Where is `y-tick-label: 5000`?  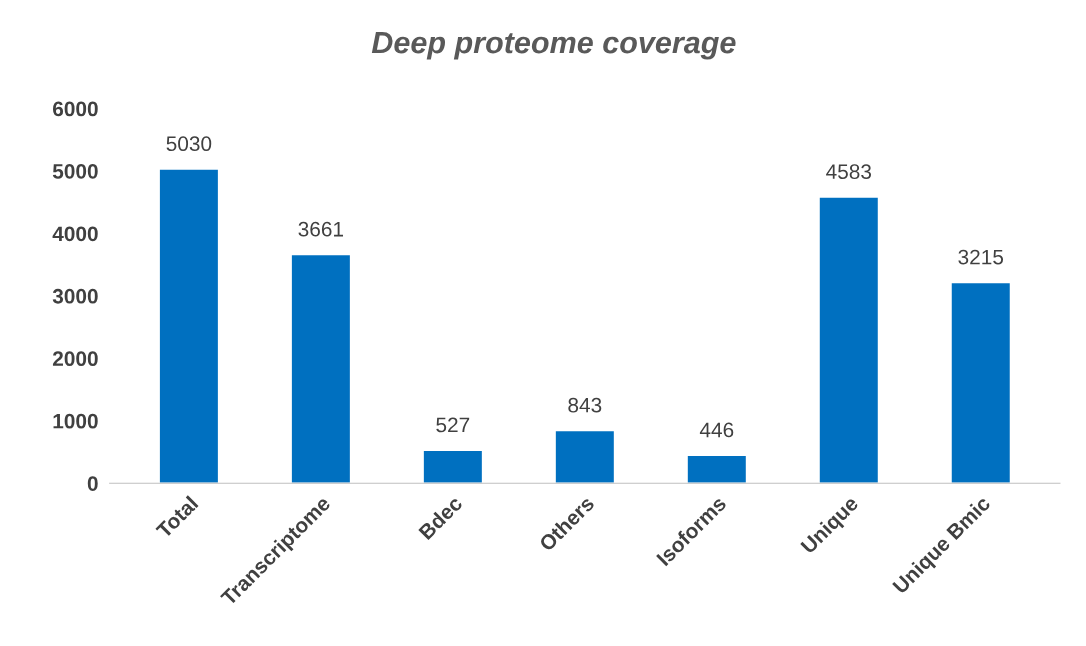
y-tick-label: 5000 is located at coordinates (75, 171).